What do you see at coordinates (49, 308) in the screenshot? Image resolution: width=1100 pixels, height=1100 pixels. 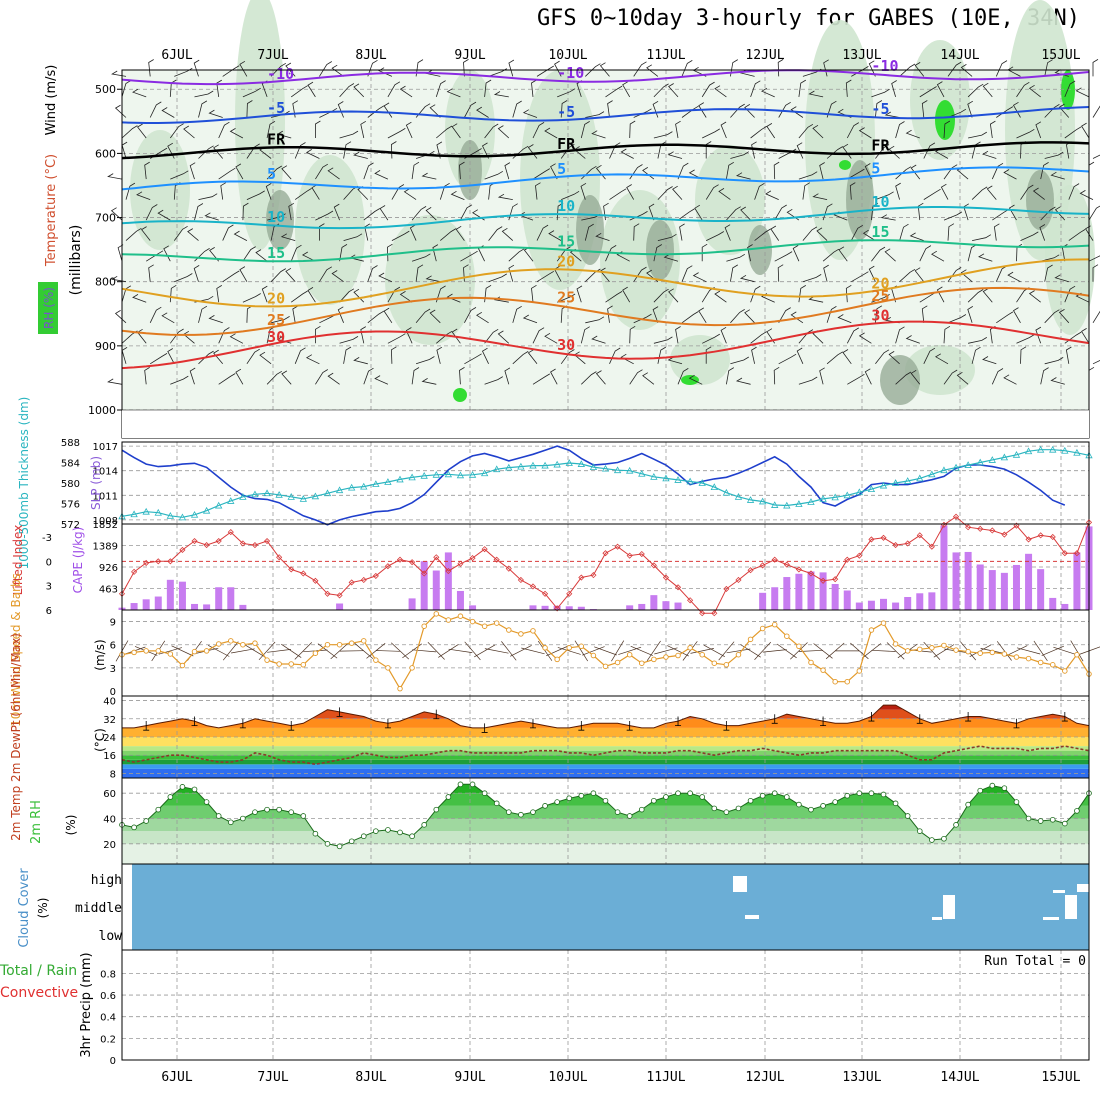 I see `upper-title-rh: RH (%)` at bounding box center [49, 308].